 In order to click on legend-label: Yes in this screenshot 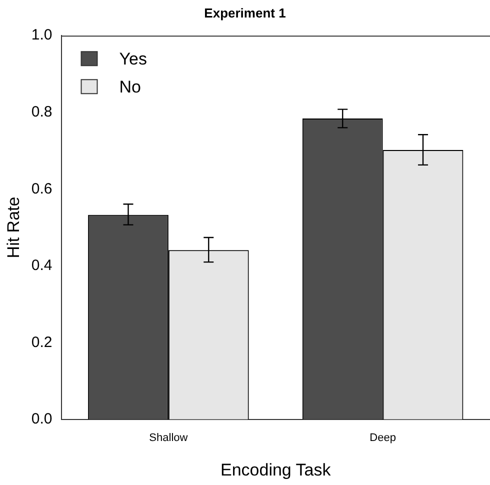, I will do `click(133, 58)`.